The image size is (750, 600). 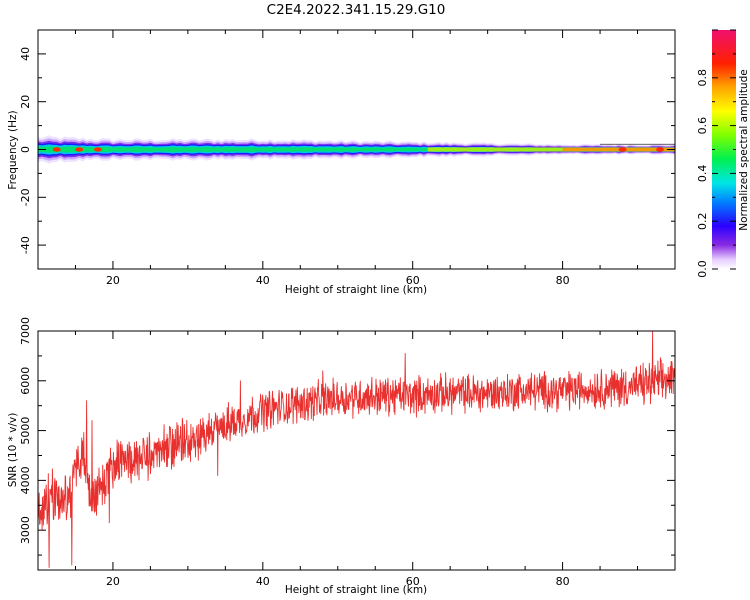 What do you see at coordinates (724, 149) in the screenshot?
I see `colorbar-gradient` at bounding box center [724, 149].